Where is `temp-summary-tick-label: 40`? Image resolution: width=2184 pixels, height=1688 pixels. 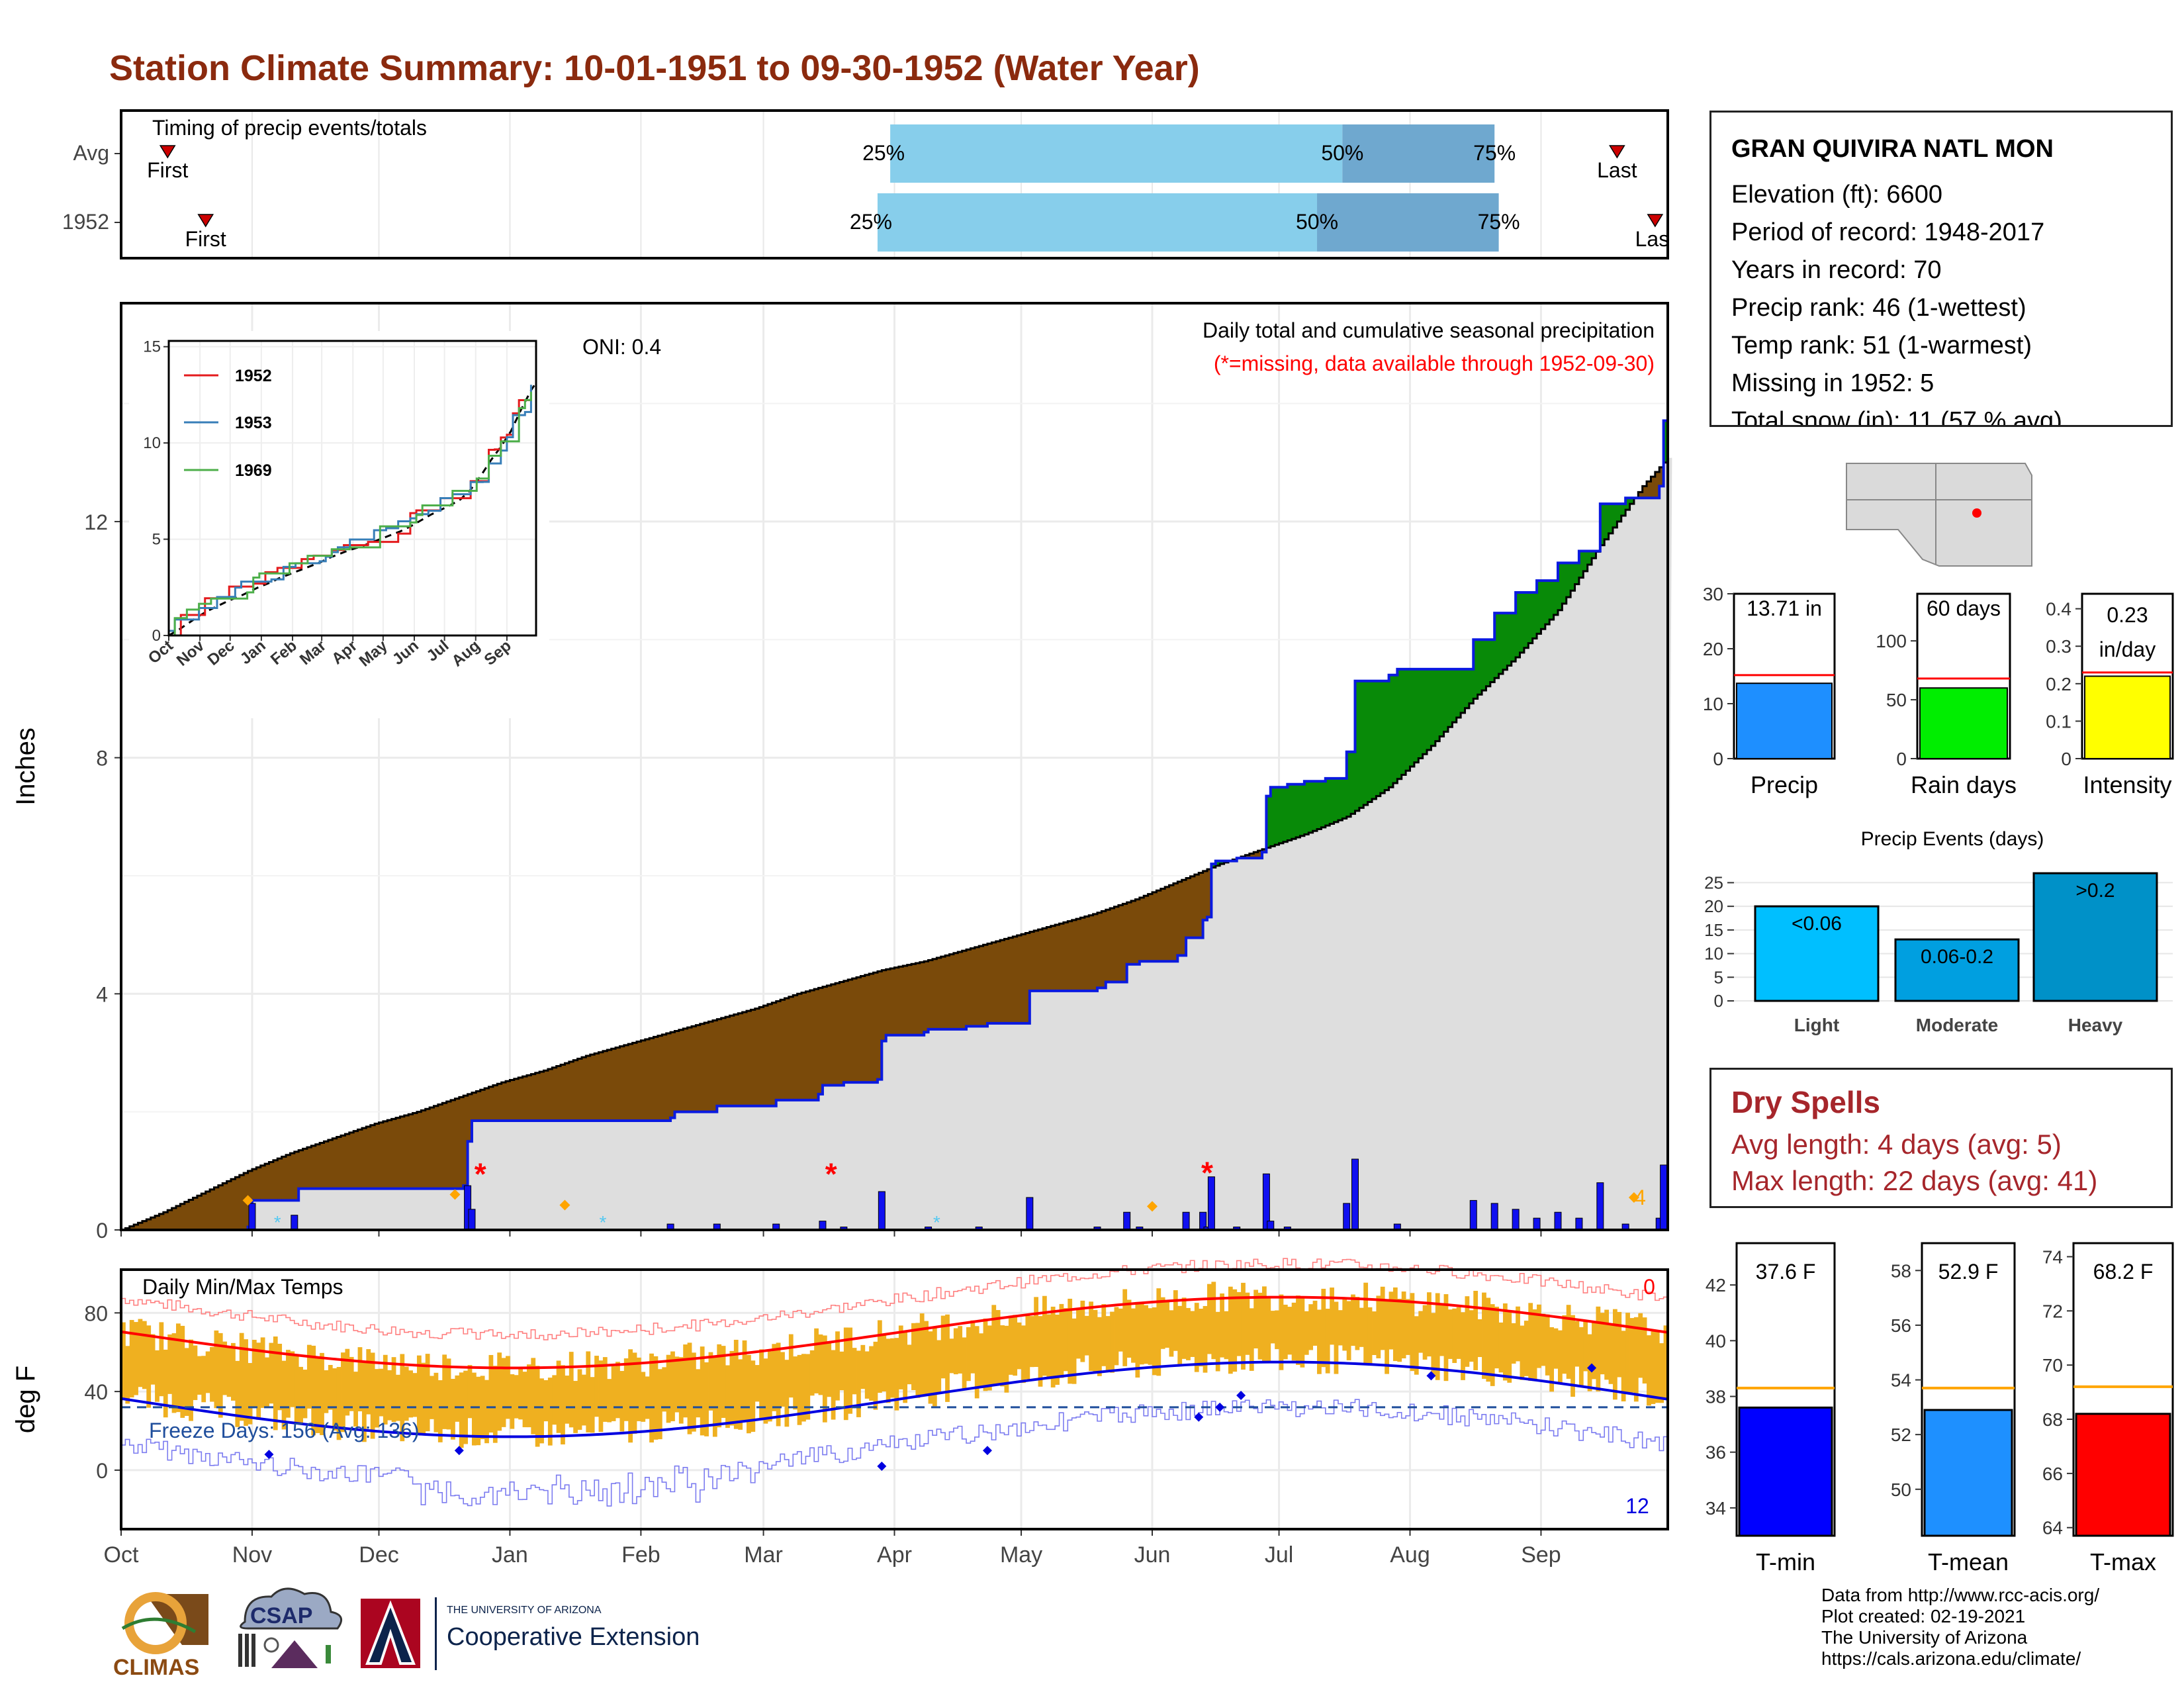
temp-summary-tick-label: 40 is located at coordinates (1716, 1341).